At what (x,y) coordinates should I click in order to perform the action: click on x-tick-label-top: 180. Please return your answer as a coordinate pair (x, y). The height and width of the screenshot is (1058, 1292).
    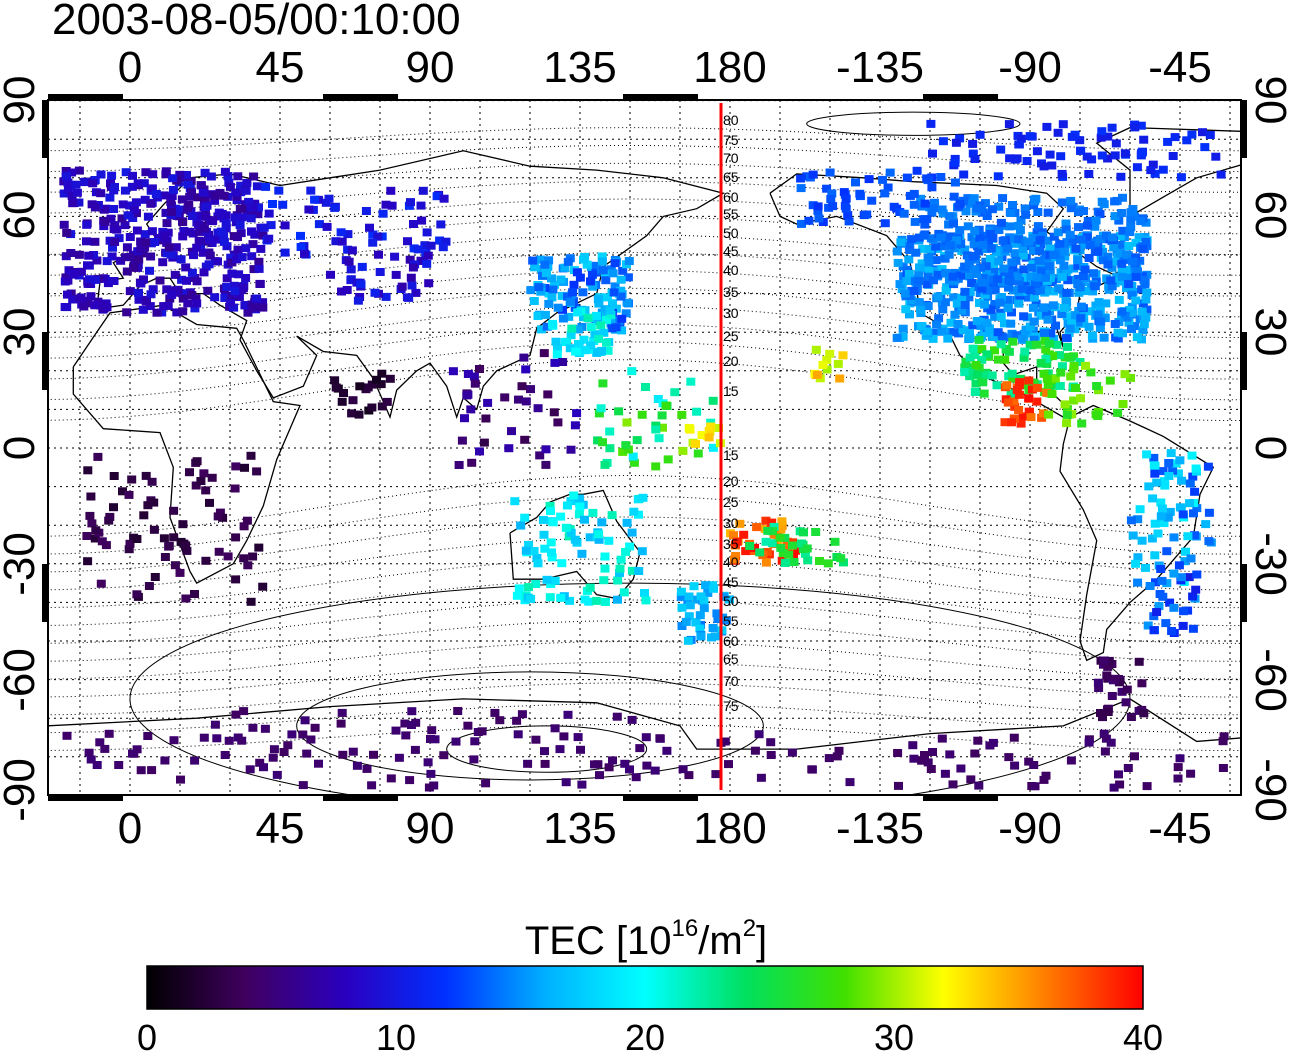
    Looking at the image, I should click on (729, 67).